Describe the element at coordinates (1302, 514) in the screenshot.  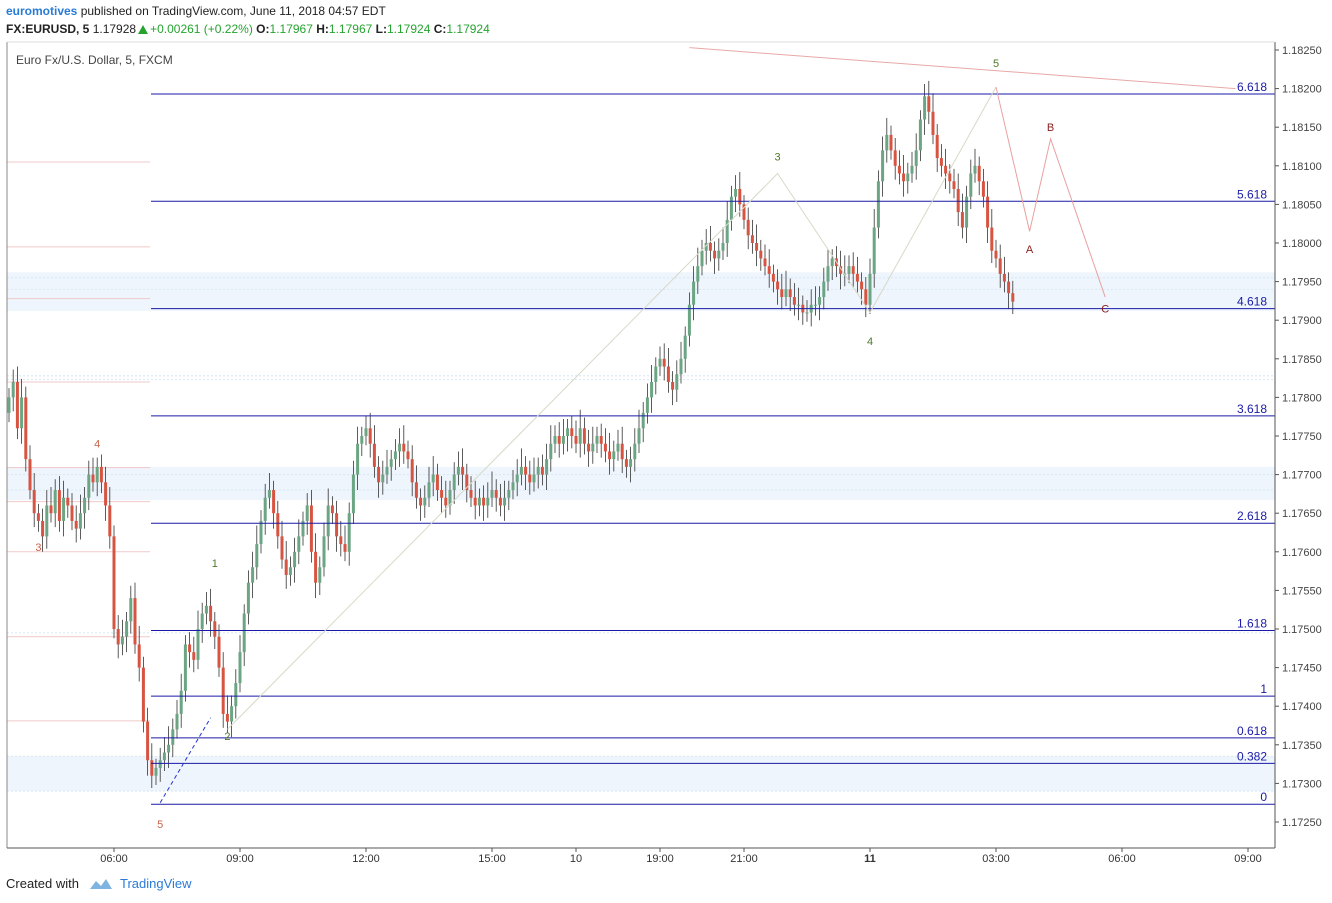
I see `y-tick-label: 1.17650` at that location.